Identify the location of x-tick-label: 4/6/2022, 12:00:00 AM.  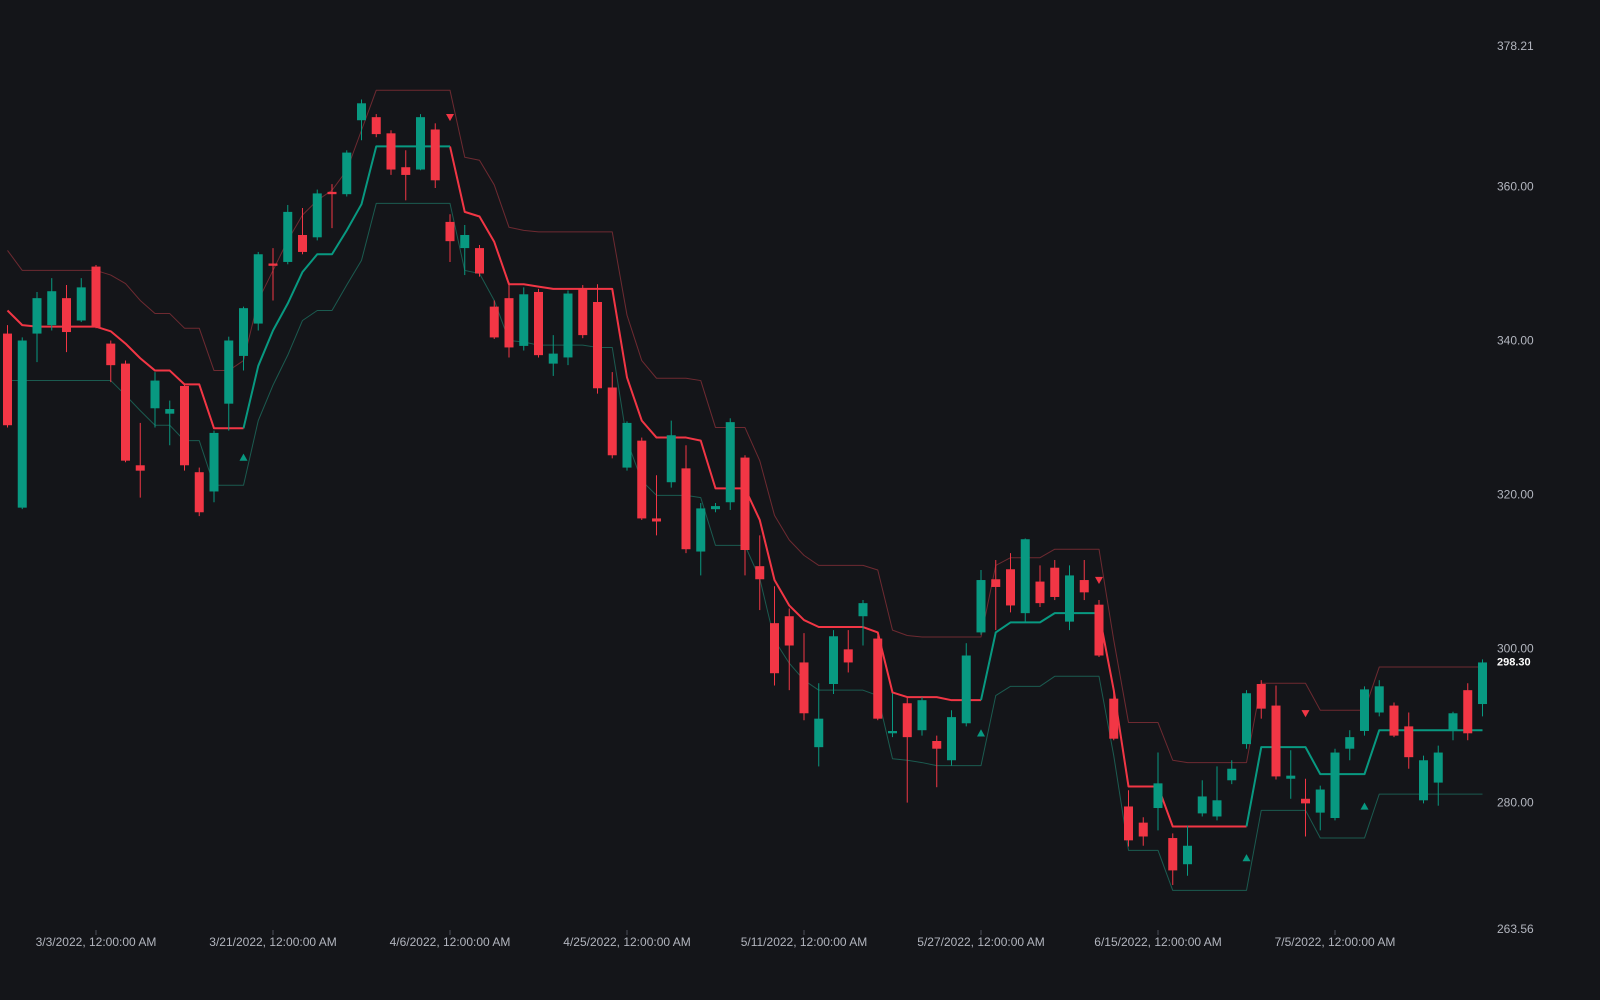
(450, 942).